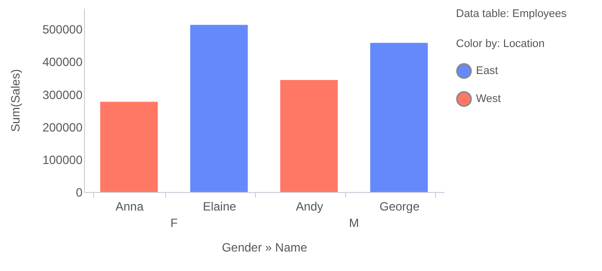 Image resolution: width=602 pixels, height=271 pixels. I want to click on text: Data table: Employees, so click(512, 14).